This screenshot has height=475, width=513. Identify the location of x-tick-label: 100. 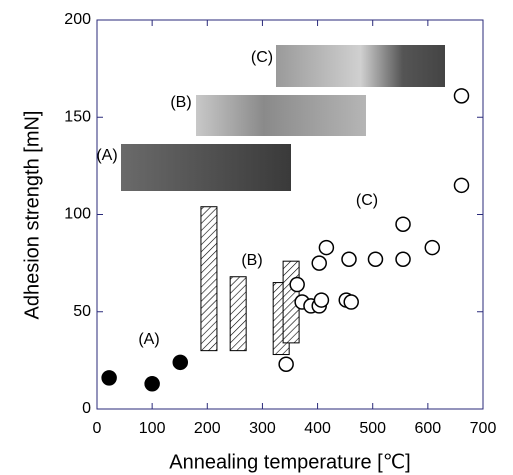
(152, 428).